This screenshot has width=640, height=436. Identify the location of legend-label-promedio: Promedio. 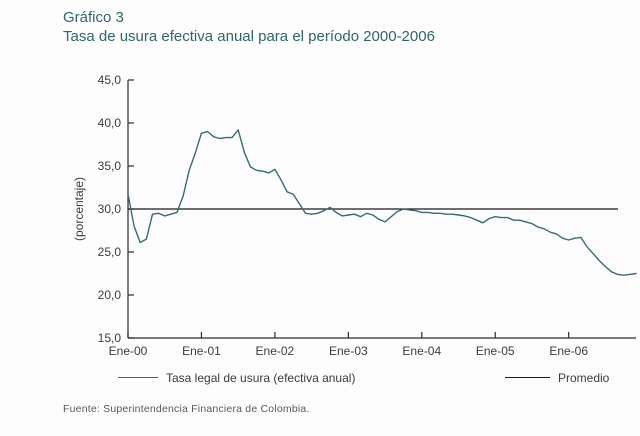
(584, 378).